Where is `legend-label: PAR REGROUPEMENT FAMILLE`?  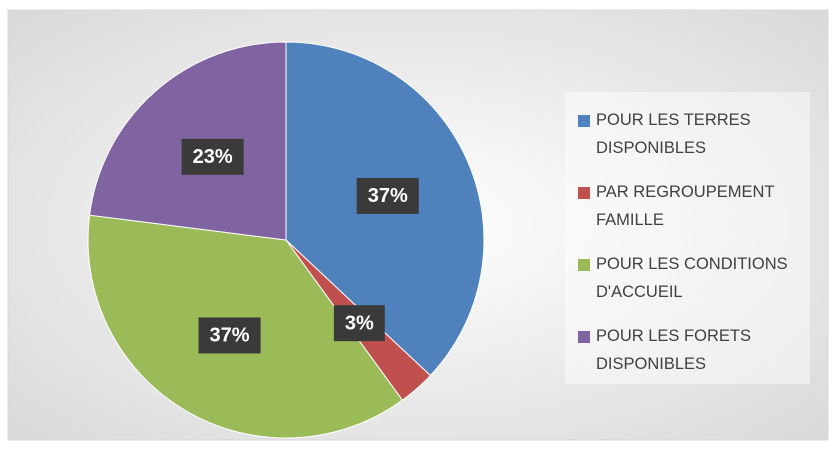 legend-label: PAR REGROUPEMENT FAMILLE is located at coordinates (685, 206).